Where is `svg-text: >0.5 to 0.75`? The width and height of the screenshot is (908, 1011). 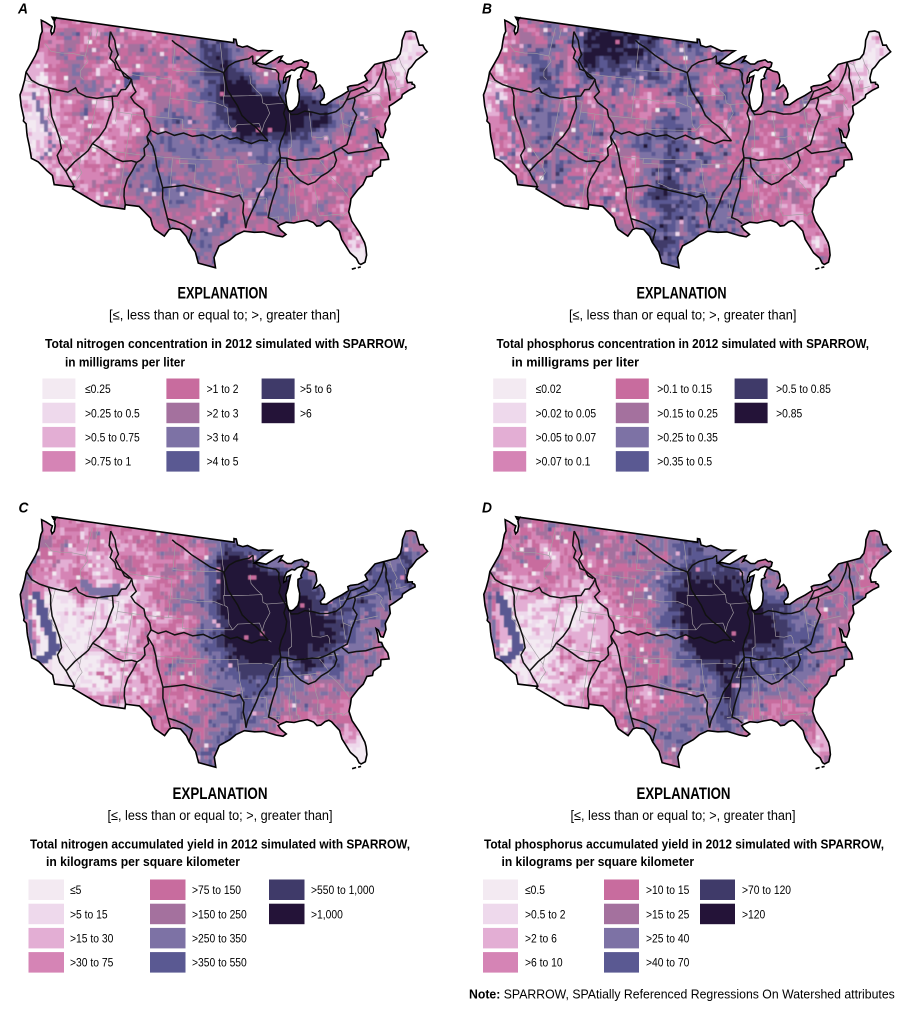 svg-text: >0.5 to 0.75 is located at coordinates (112, 438).